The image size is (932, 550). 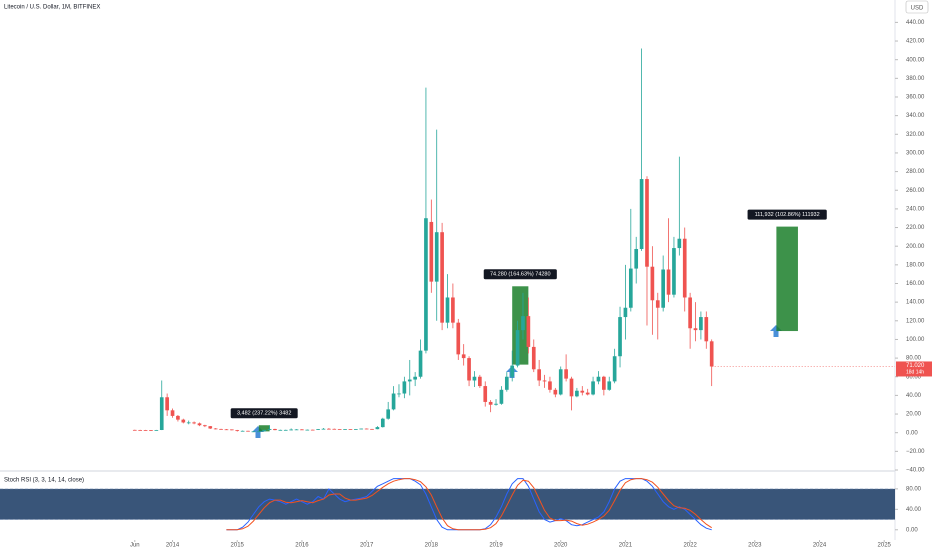 I want to click on measure-label: 3,482 (237.22%) 3482, so click(x=264, y=414).